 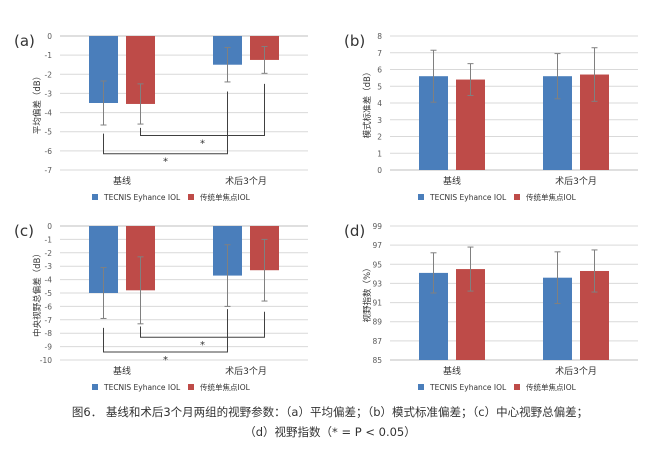 I want to click on y-tick-label: -10, so click(x=46, y=360).